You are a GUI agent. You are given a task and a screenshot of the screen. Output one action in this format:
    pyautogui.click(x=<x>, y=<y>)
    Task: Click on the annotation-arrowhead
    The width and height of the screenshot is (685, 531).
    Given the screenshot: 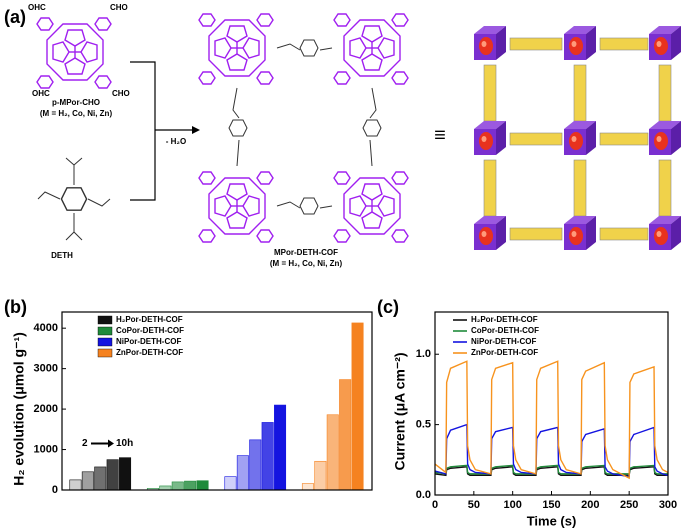 What is the action you would take?
    pyautogui.click(x=111, y=443)
    